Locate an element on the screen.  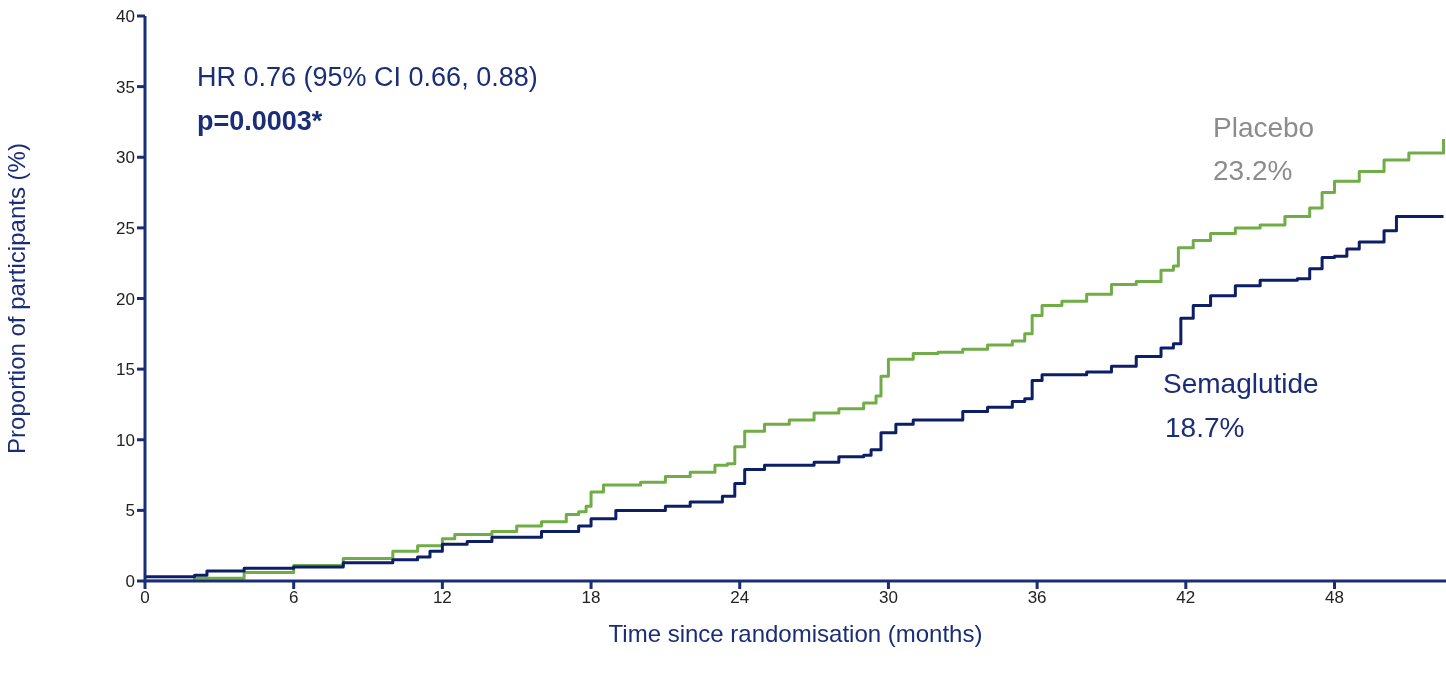
y-tick-label: 0 is located at coordinates (130, 582).